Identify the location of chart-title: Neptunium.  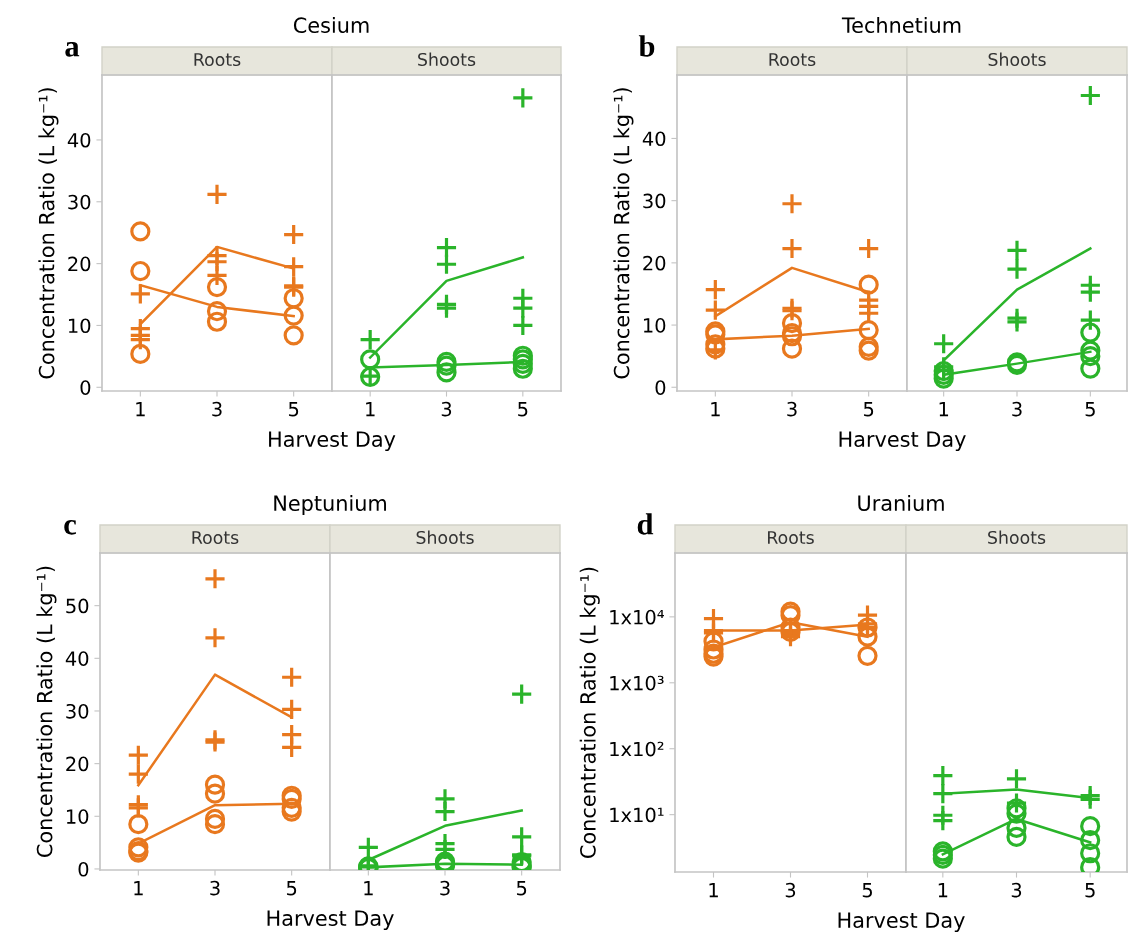
(330, 505).